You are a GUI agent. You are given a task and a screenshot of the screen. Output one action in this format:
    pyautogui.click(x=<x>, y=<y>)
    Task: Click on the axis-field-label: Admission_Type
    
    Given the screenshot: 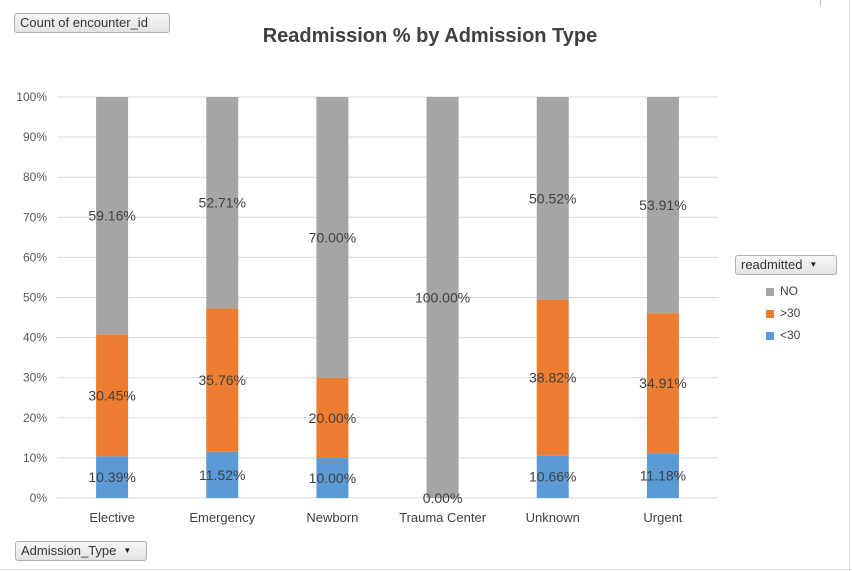 What is the action you would take?
    pyautogui.click(x=69, y=550)
    